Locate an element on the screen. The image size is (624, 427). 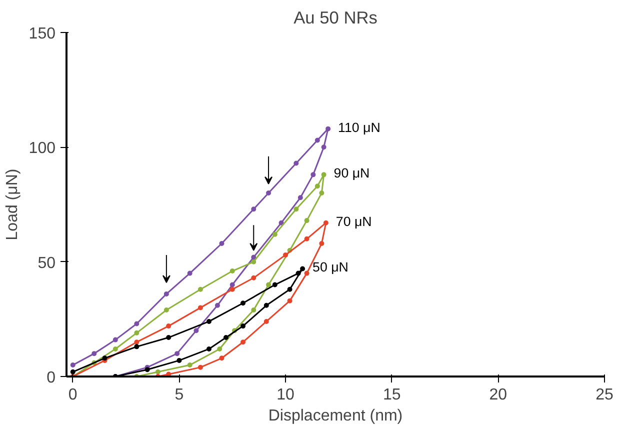
y-tick-label: 0 is located at coordinates (51, 378).